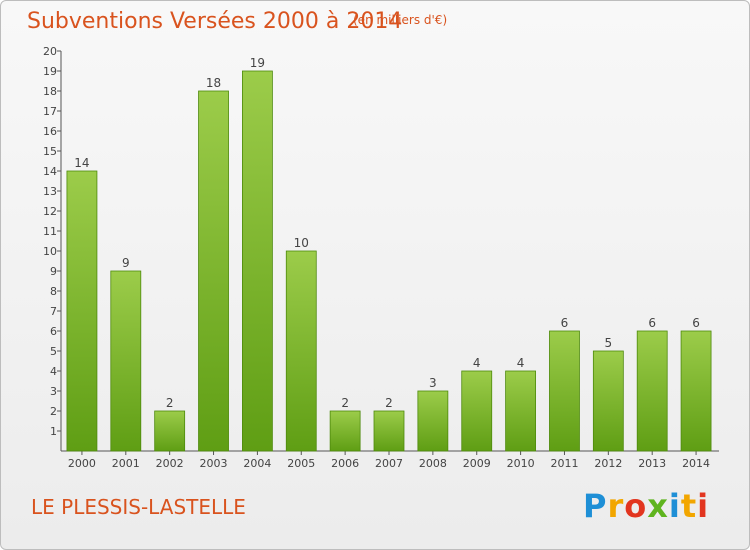 This screenshot has height=550, width=750. Describe the element at coordinates (170, 463) in the screenshot. I see `x-tick-label: 2002` at that location.